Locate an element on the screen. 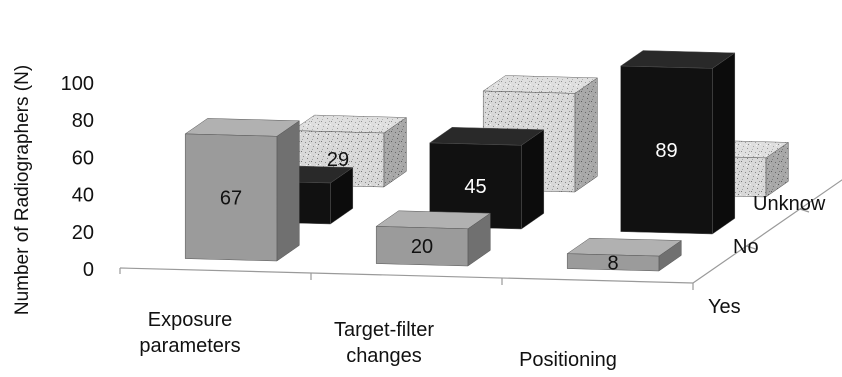  category-label: Target-filter is located at coordinates (384, 330).